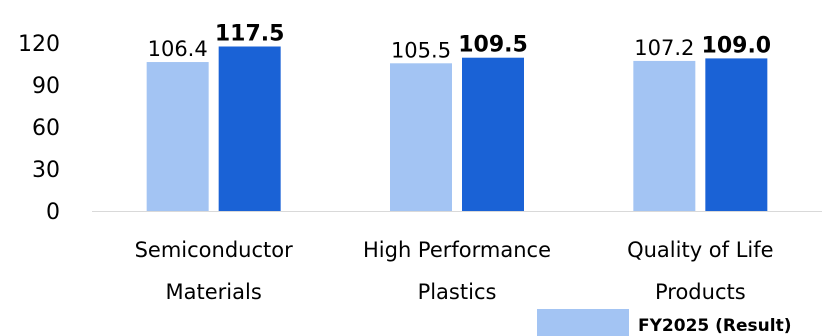  What do you see at coordinates (39, 44) in the screenshot?
I see `y-tick-label: 120` at bounding box center [39, 44].